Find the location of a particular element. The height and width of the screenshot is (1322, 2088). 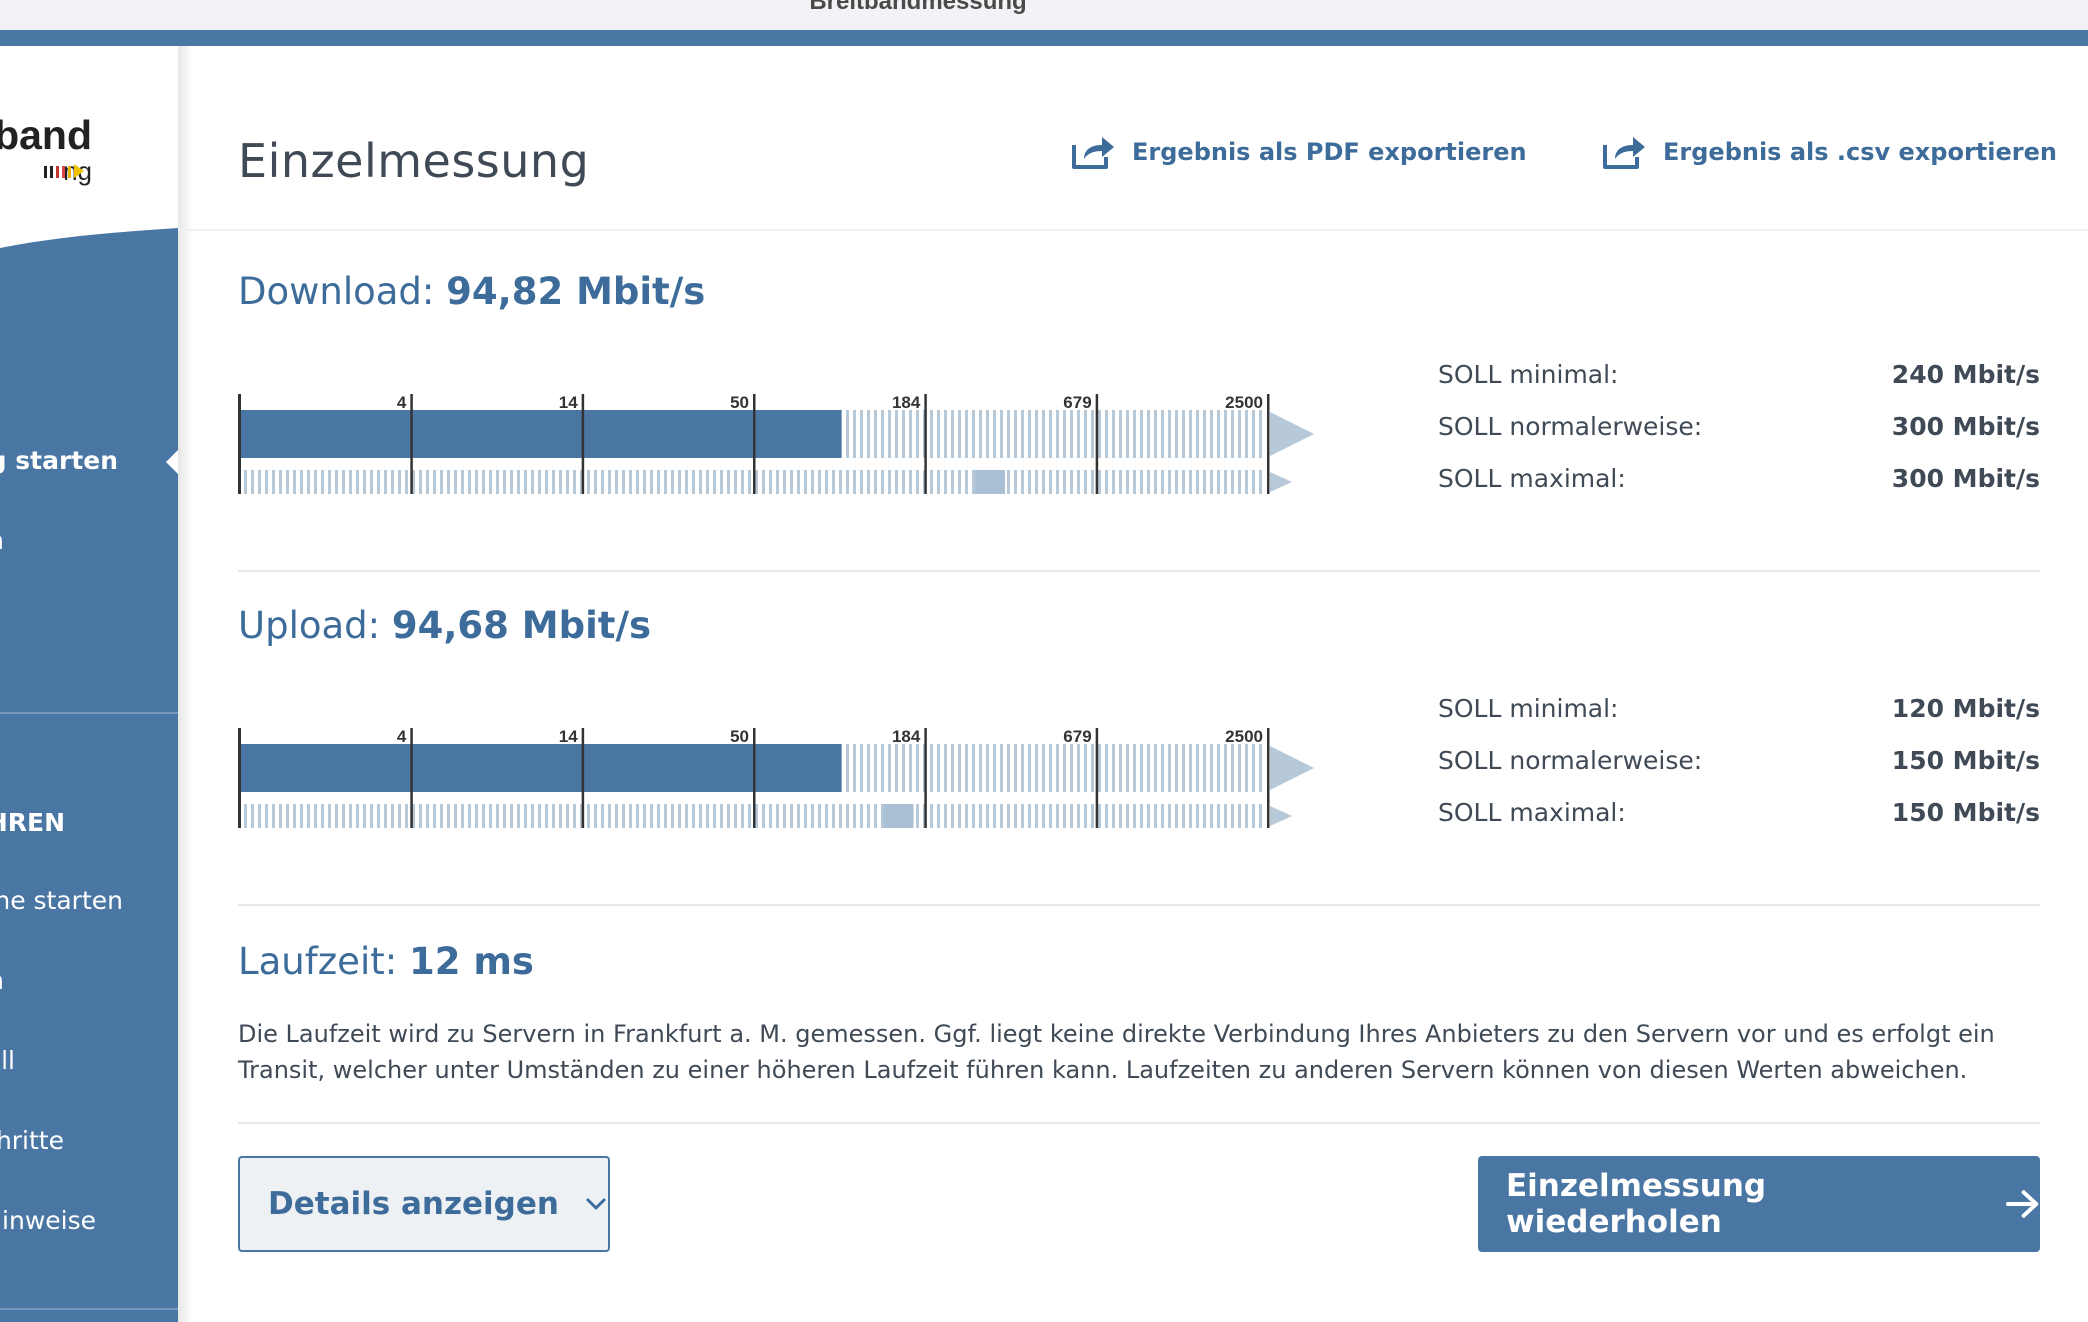

chevron-down-icon is located at coordinates (596, 1204).